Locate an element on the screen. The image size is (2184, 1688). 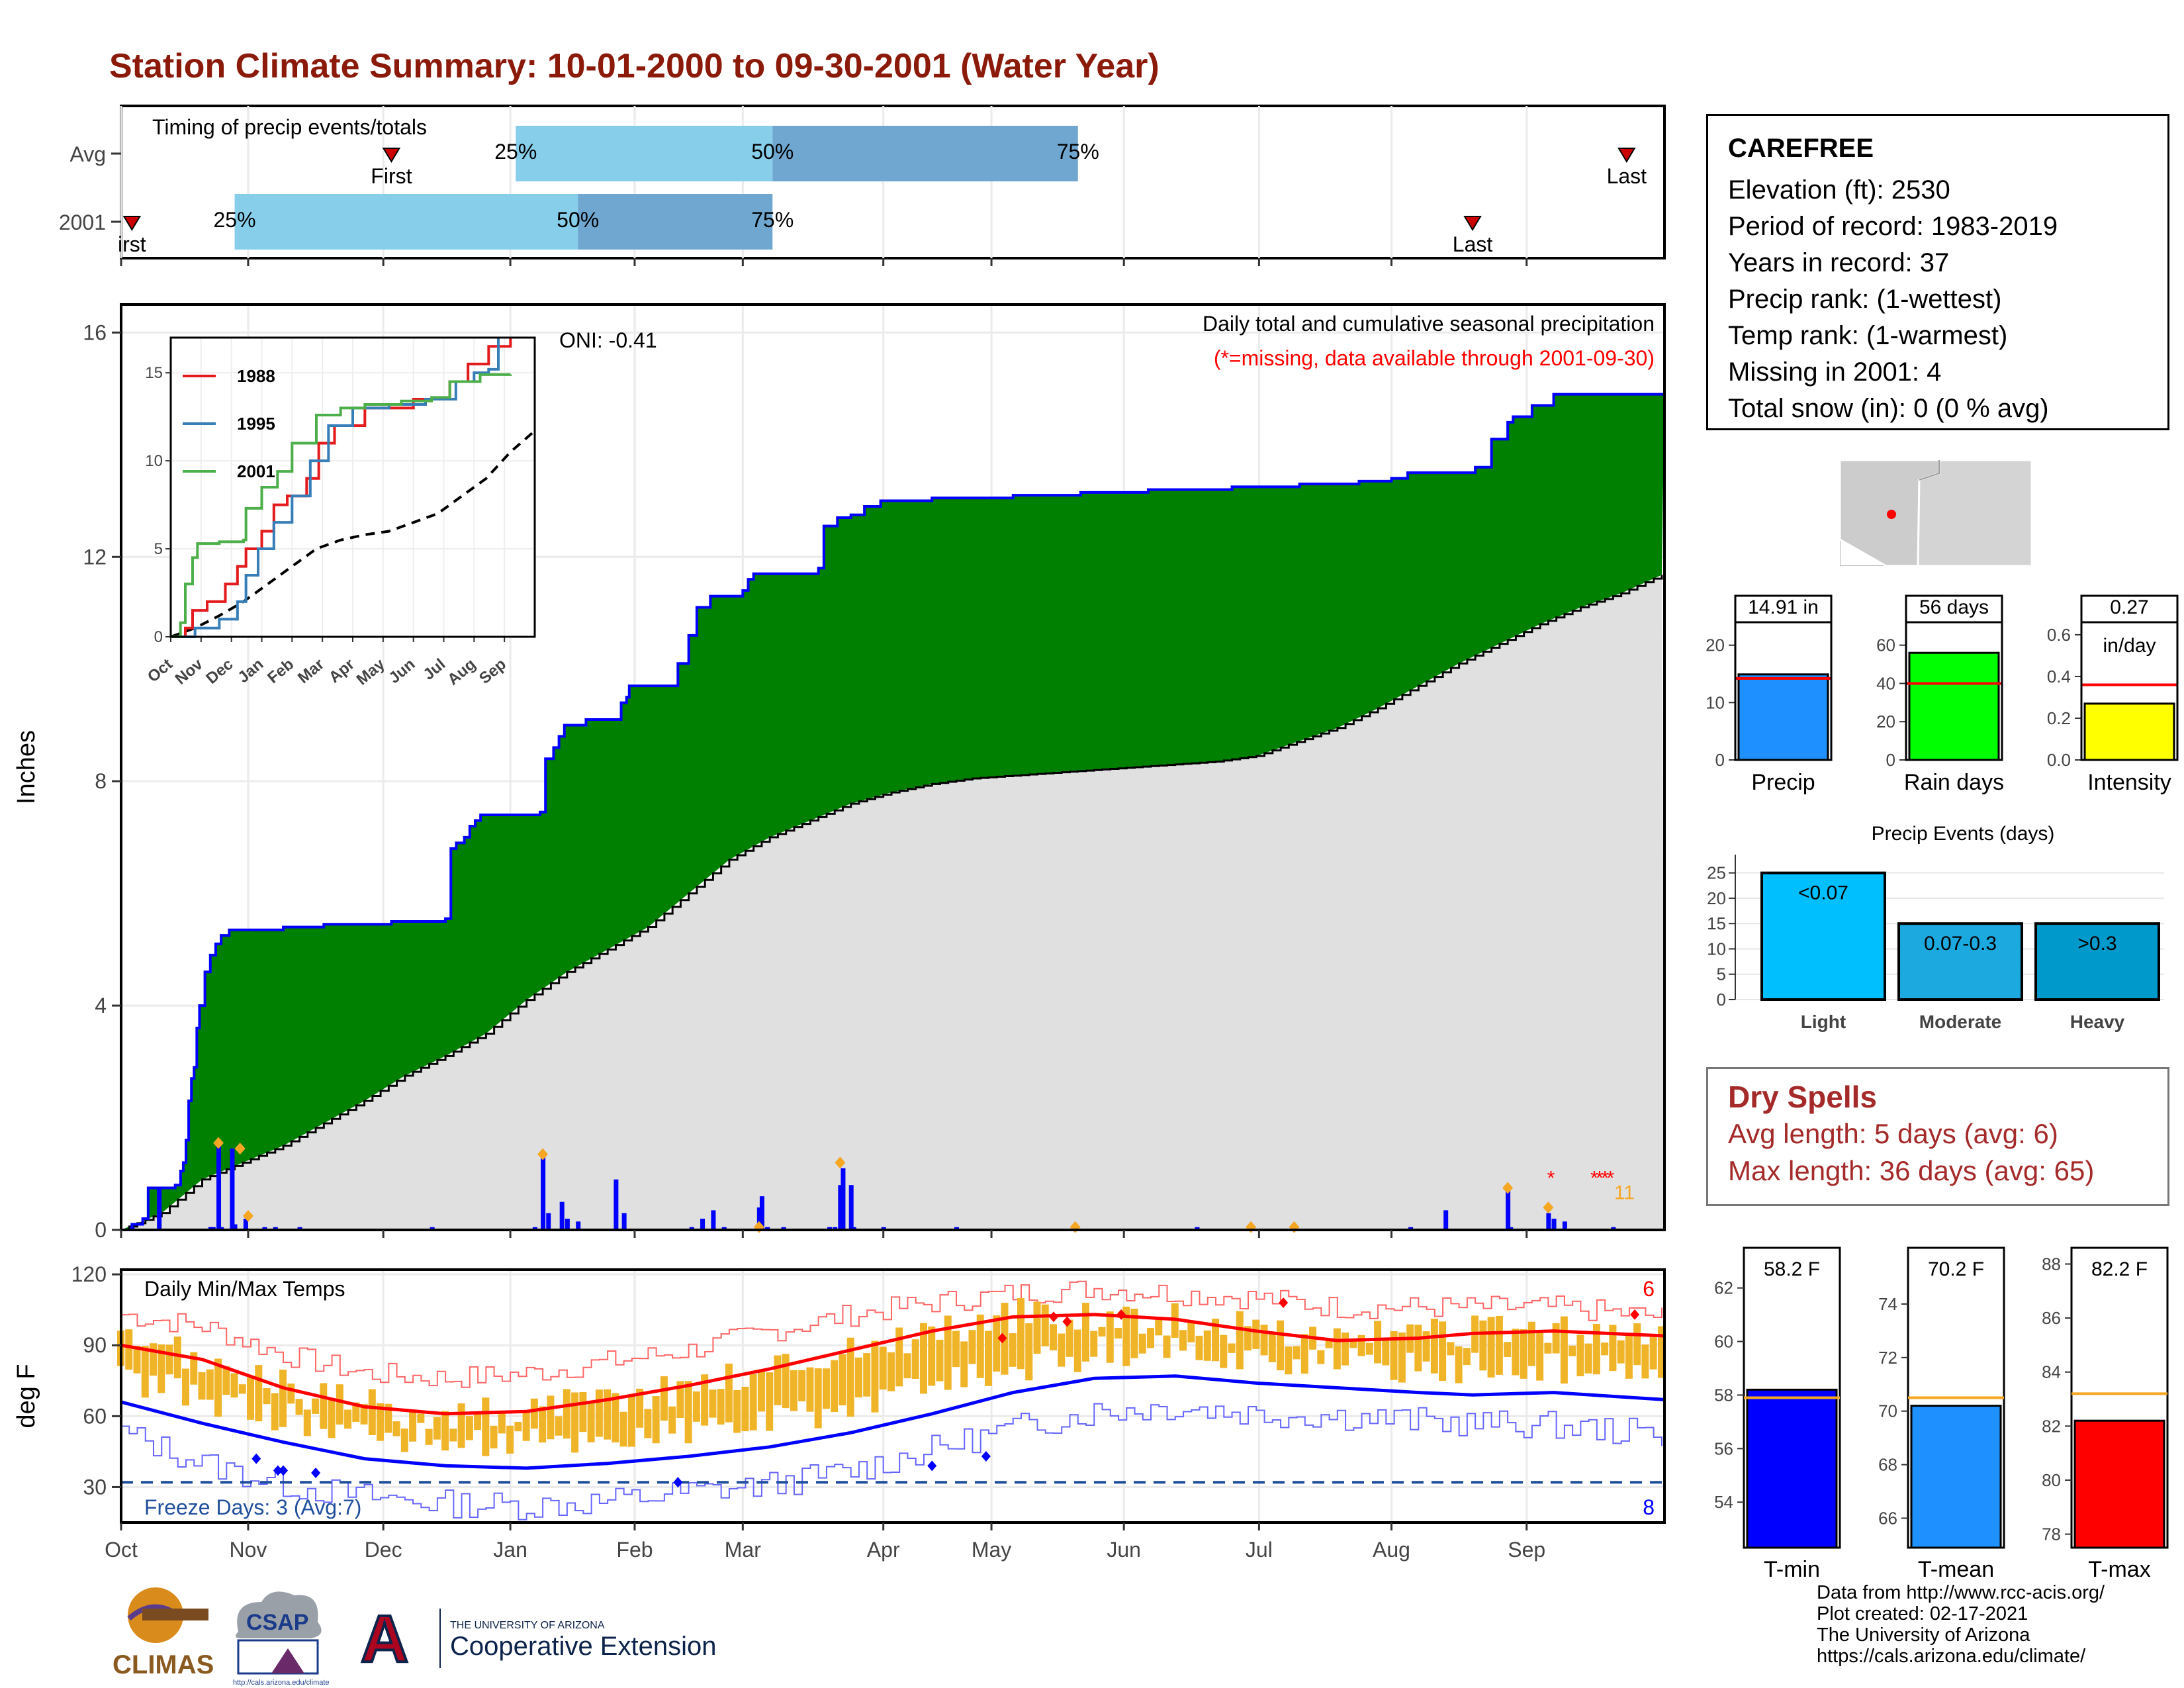
precip-event-bar-moderate is located at coordinates (1960, 961).